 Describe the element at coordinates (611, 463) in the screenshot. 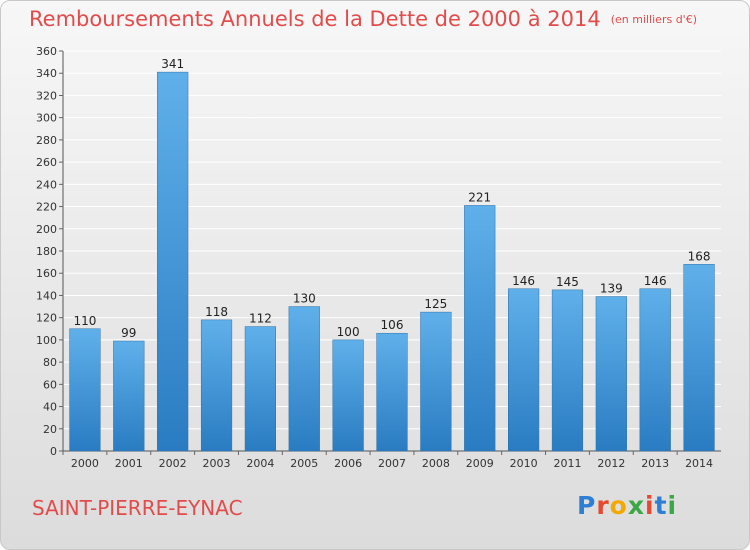

I see `x-tick-label-2012: 2012` at that location.